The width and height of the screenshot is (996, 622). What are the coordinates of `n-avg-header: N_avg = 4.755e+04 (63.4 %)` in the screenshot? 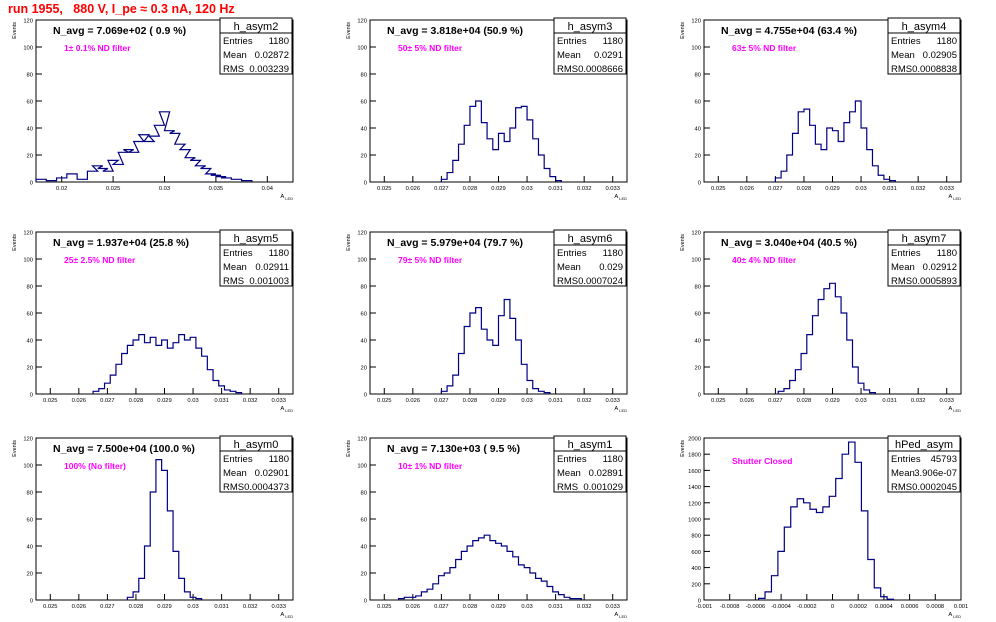 It's located at (789, 31).